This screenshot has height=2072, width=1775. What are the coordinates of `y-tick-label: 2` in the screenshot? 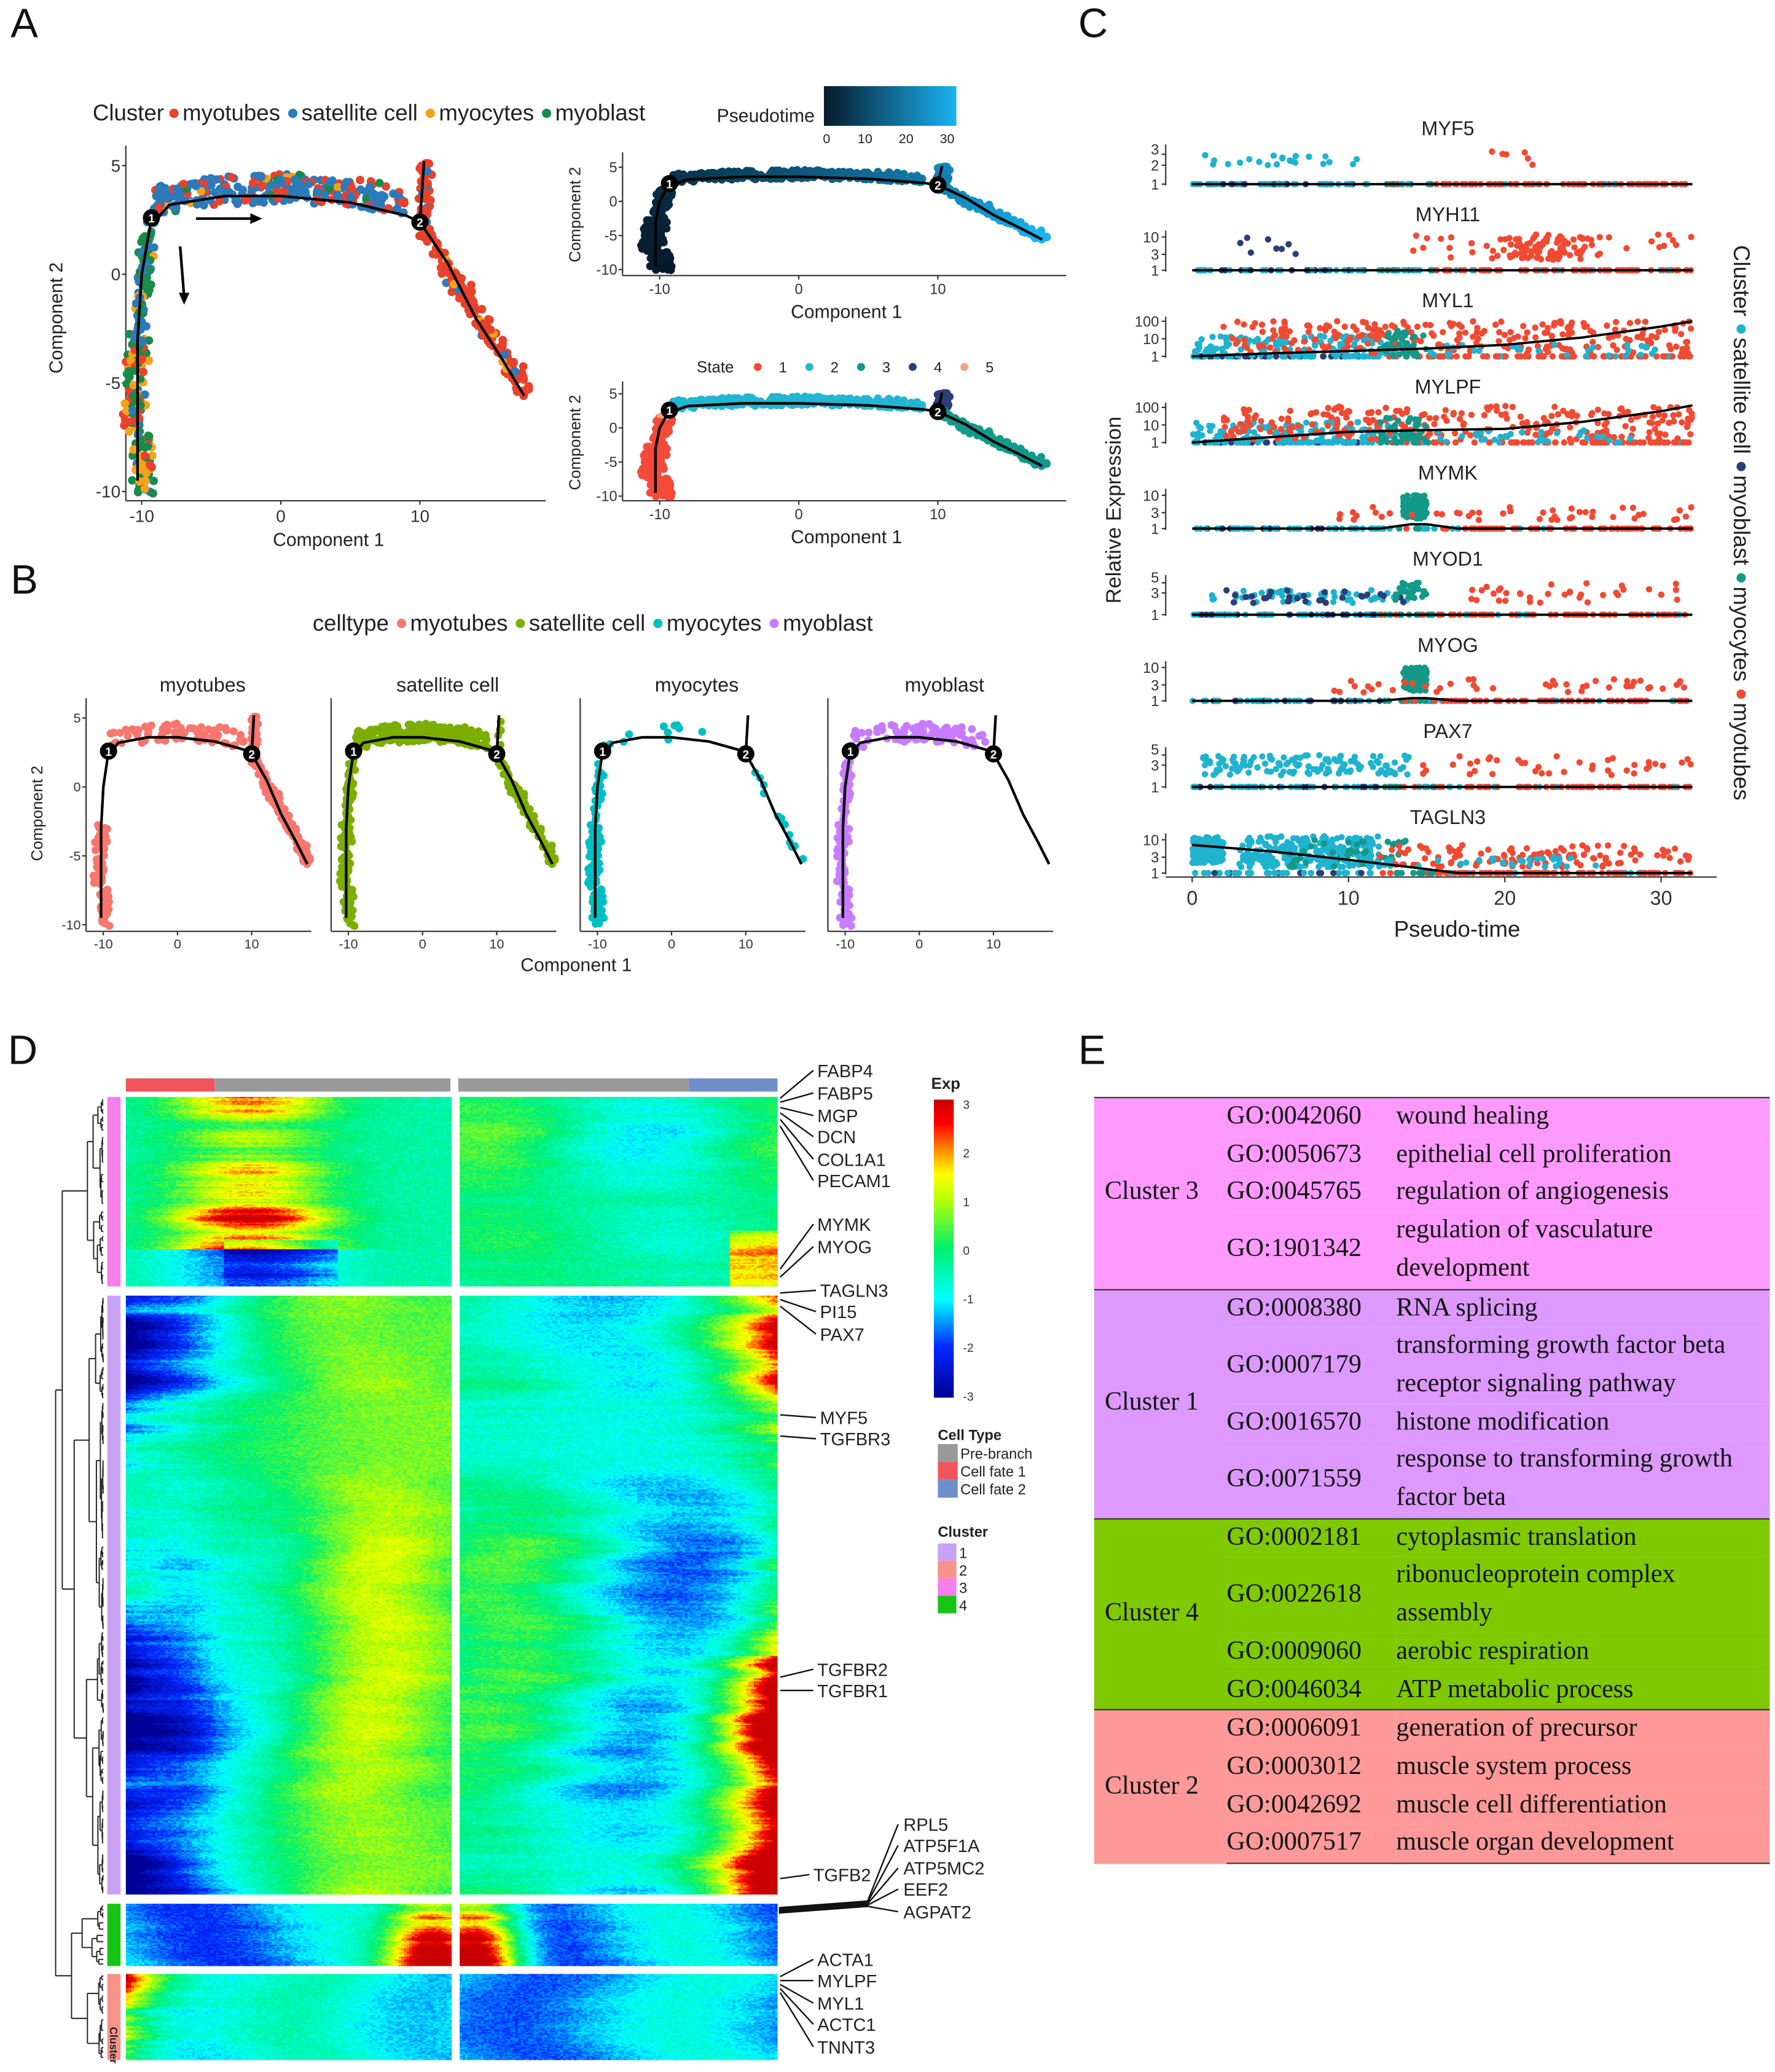 It's located at (1155, 166).